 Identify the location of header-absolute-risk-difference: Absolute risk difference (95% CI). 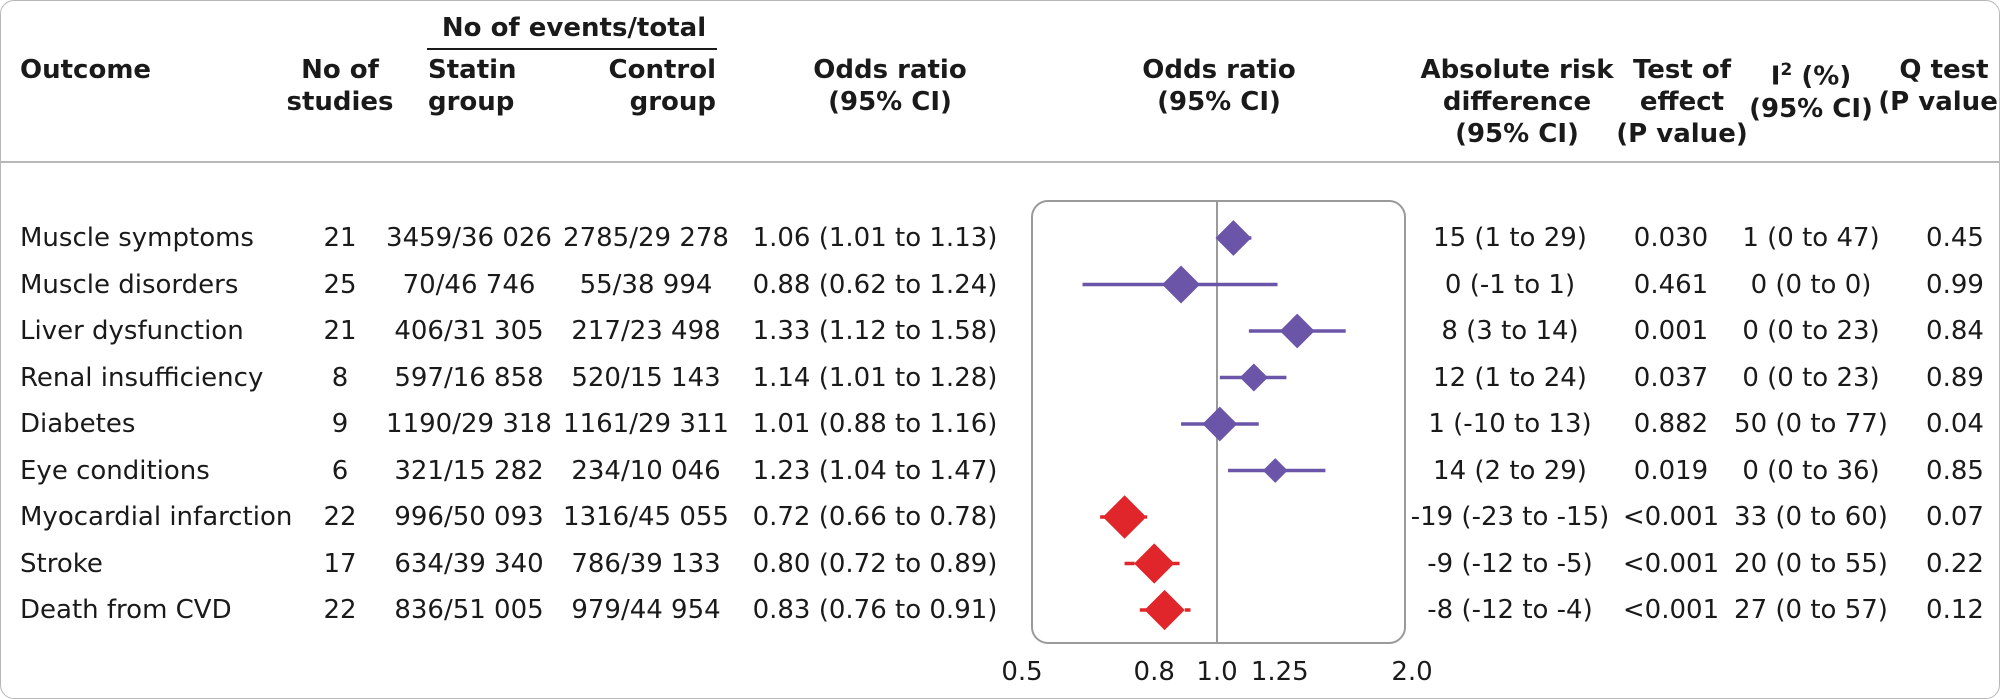
(1517, 102).